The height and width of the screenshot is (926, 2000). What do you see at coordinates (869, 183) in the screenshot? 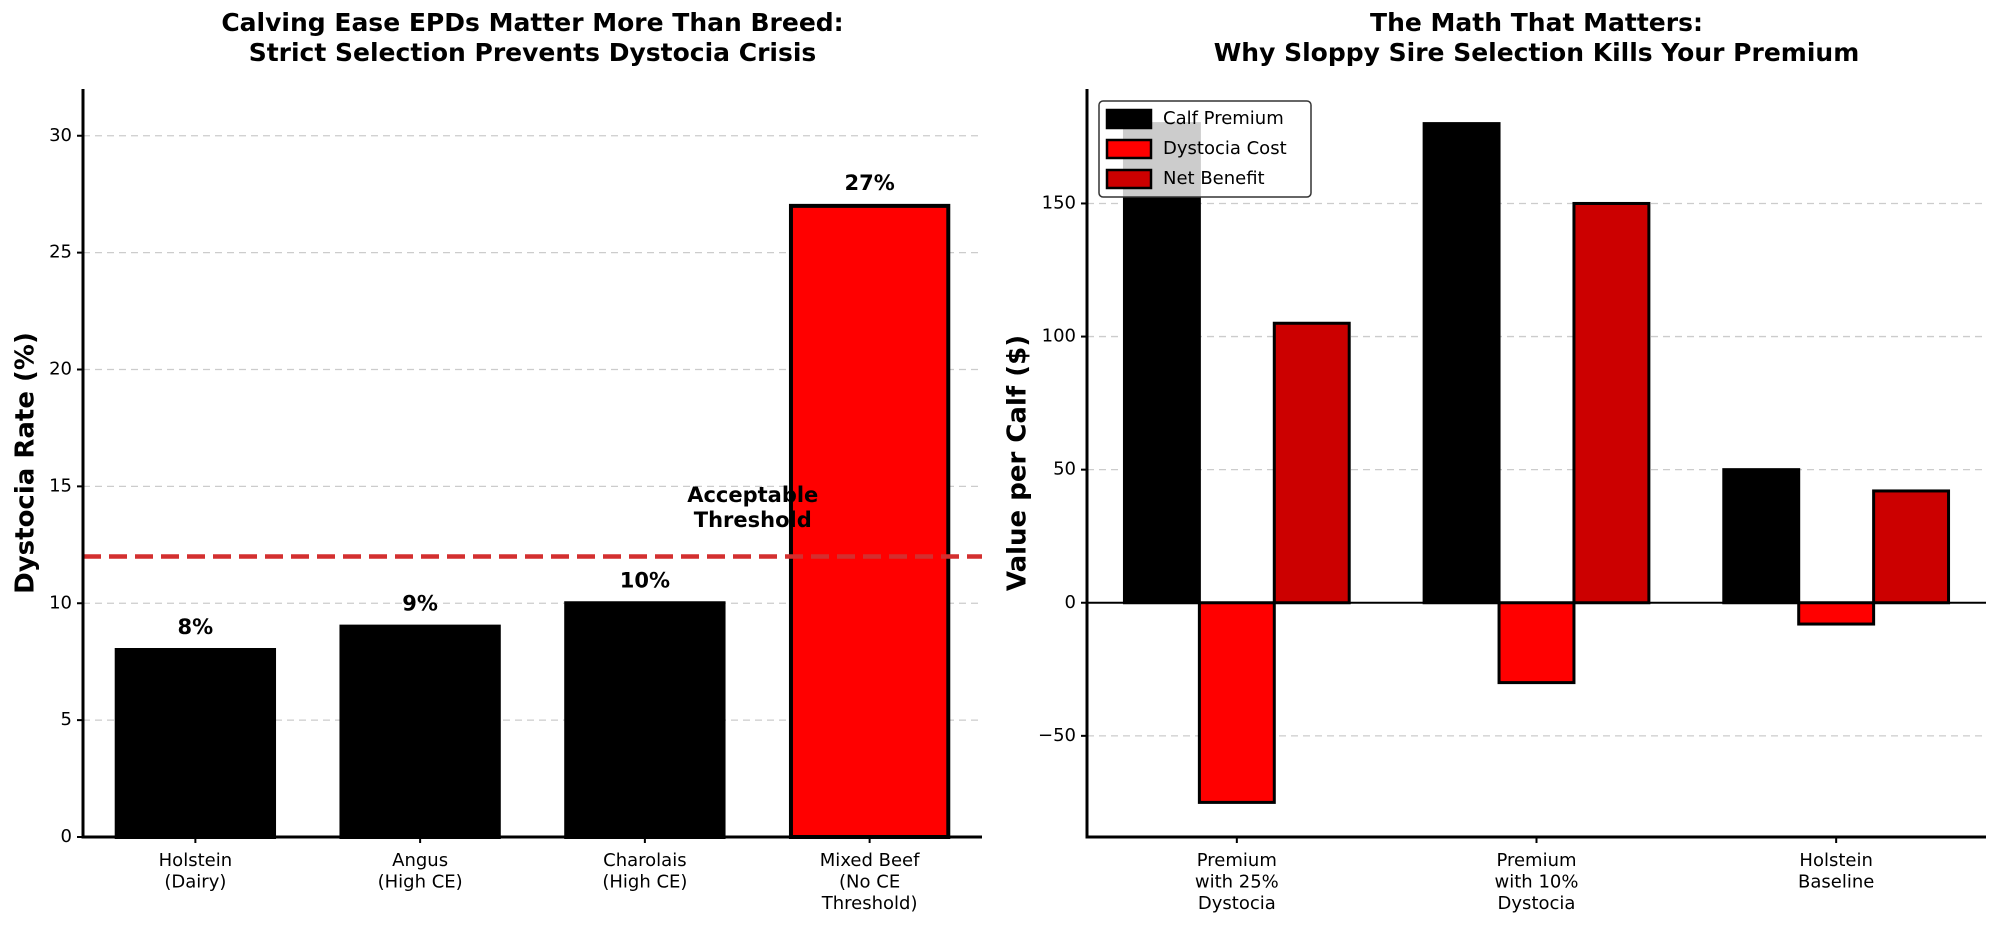
I see `value-label: 27%` at bounding box center [869, 183].